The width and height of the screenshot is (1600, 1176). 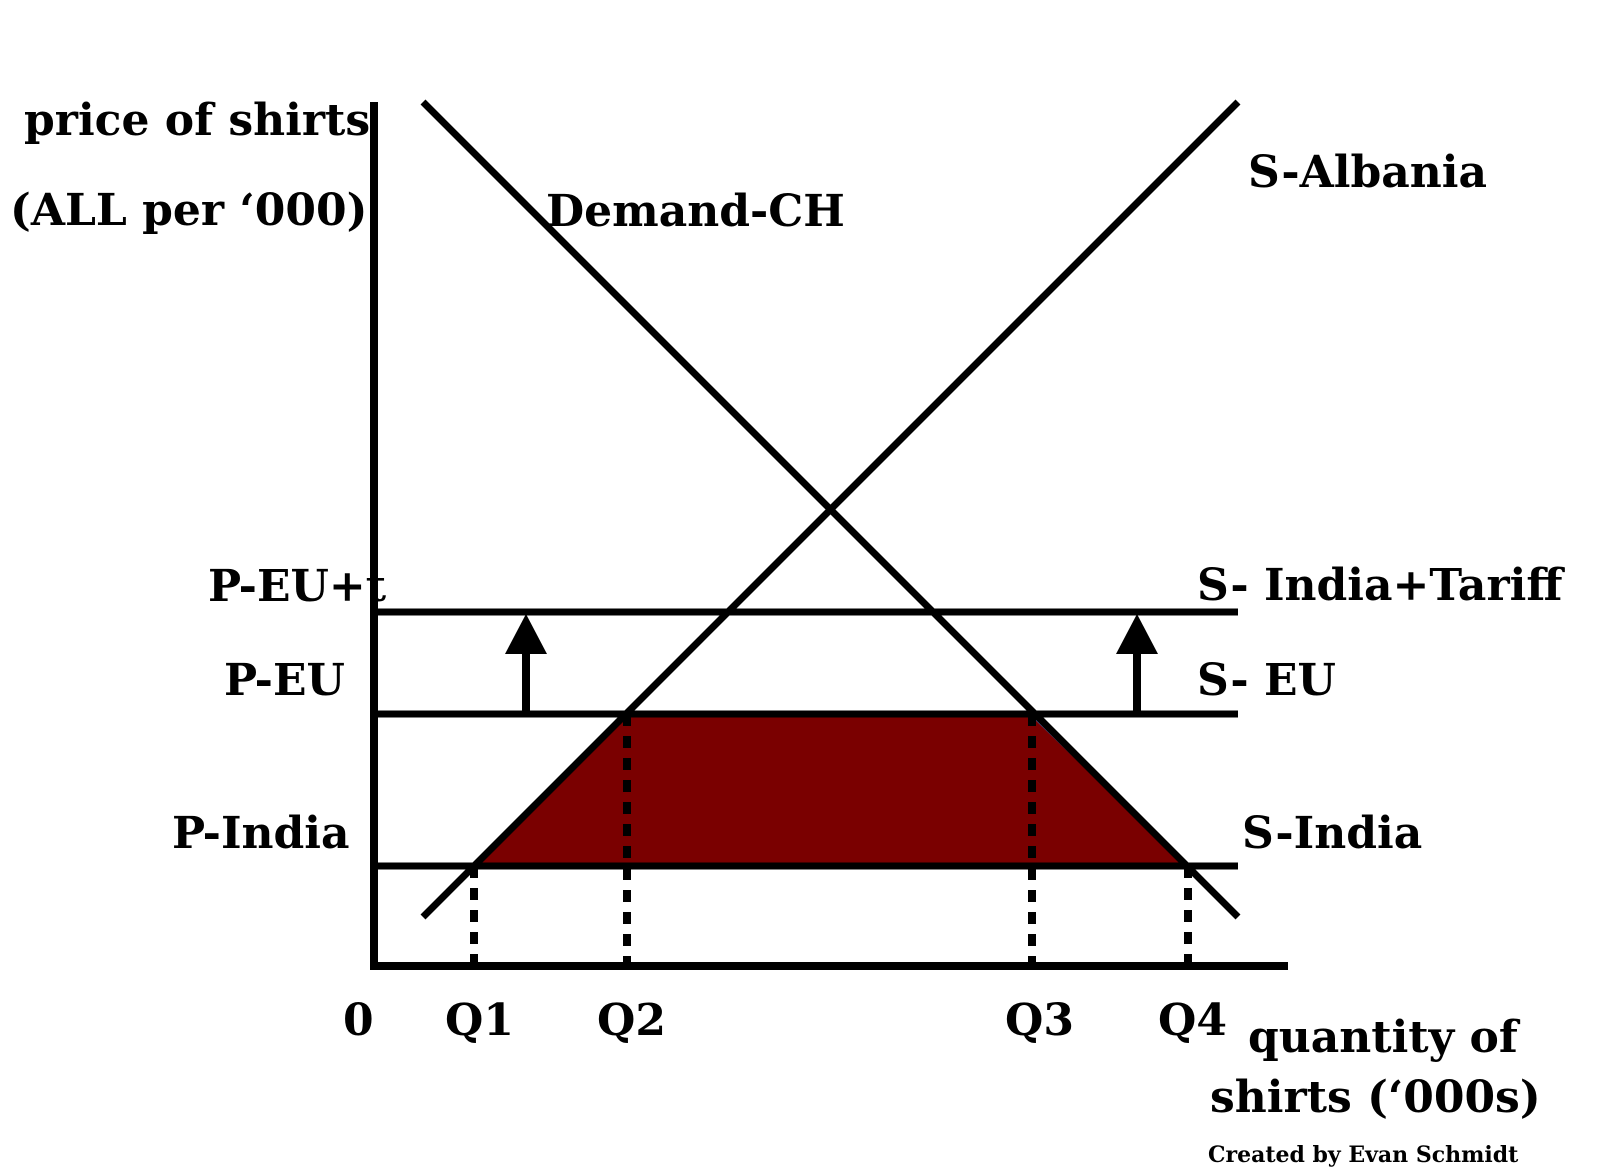 What do you see at coordinates (631, 1020) in the screenshot?
I see `q2-label: Q2` at bounding box center [631, 1020].